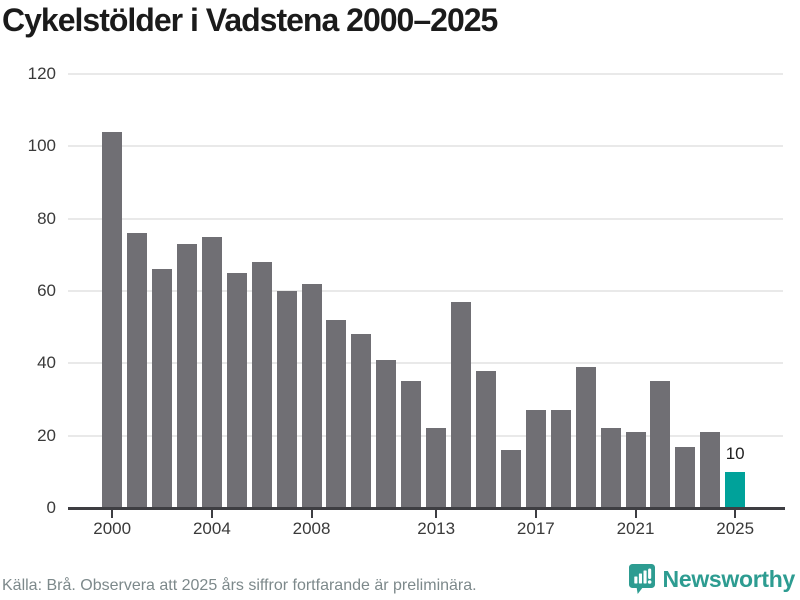 This screenshot has height=600, width=800. I want to click on bar-2000, so click(112, 319).